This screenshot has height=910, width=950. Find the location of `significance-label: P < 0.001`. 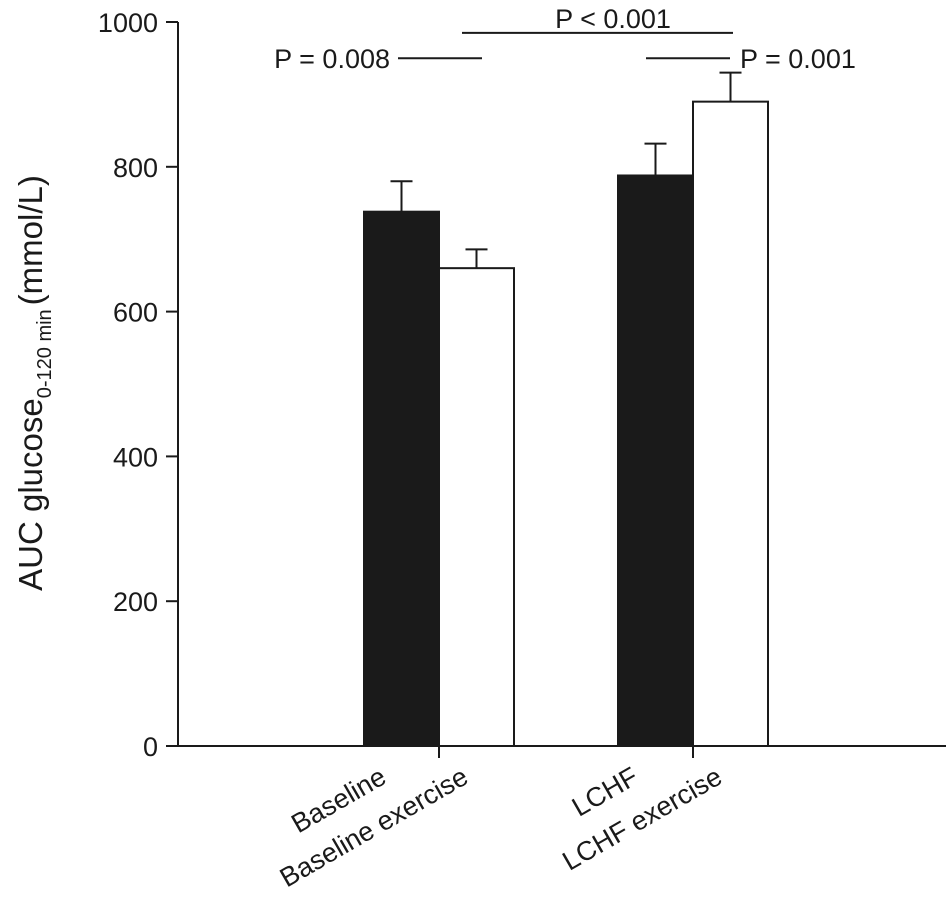

significance-label: P < 0.001 is located at coordinates (613, 19).